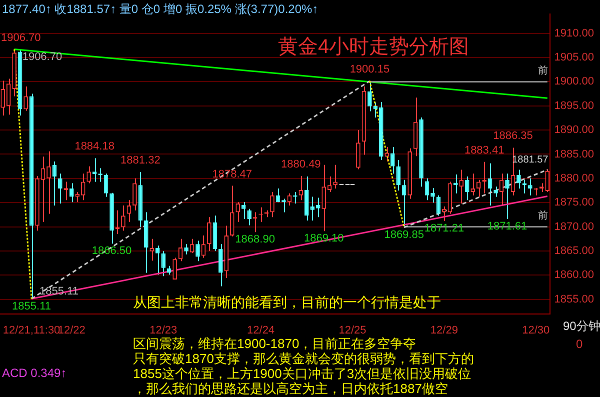  I want to click on annotation: 1881.32, so click(140, 160).